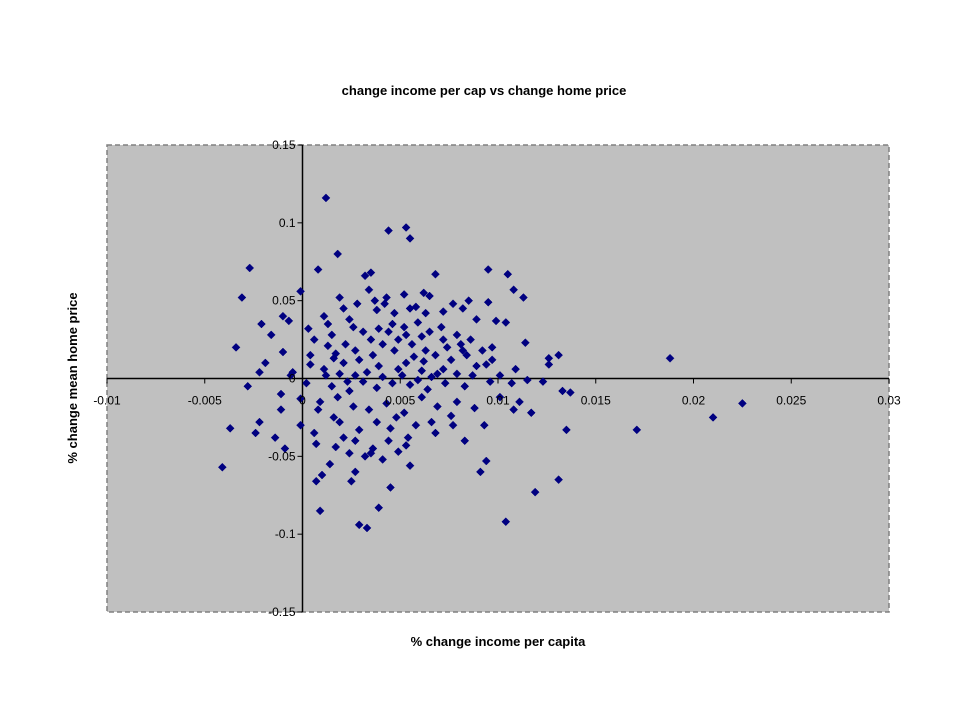 This screenshot has height=725, width=960. I want to click on y-tick-label: 0, so click(292, 379).